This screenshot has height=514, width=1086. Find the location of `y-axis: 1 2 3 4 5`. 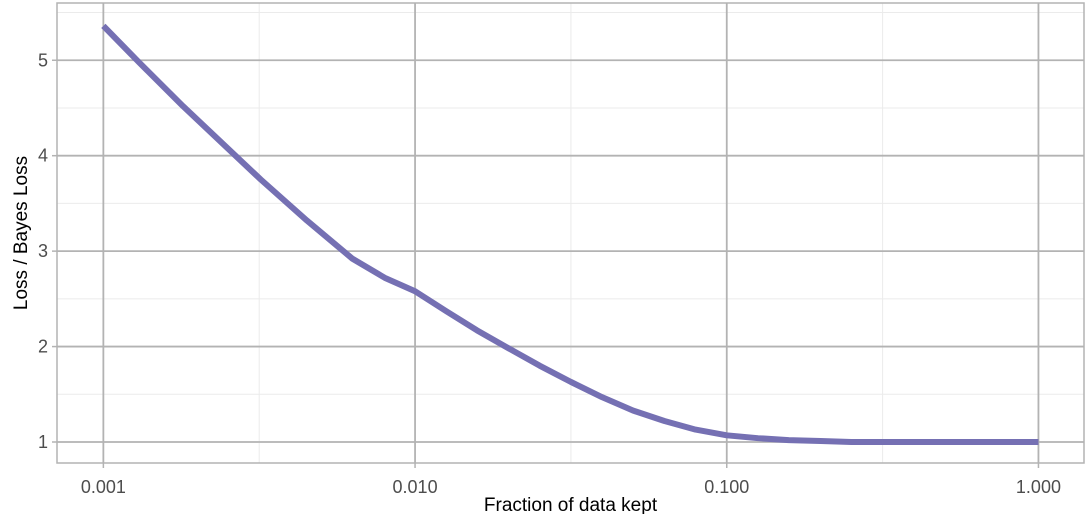

y-axis: 1 2 3 4 5 is located at coordinates (47, 251).